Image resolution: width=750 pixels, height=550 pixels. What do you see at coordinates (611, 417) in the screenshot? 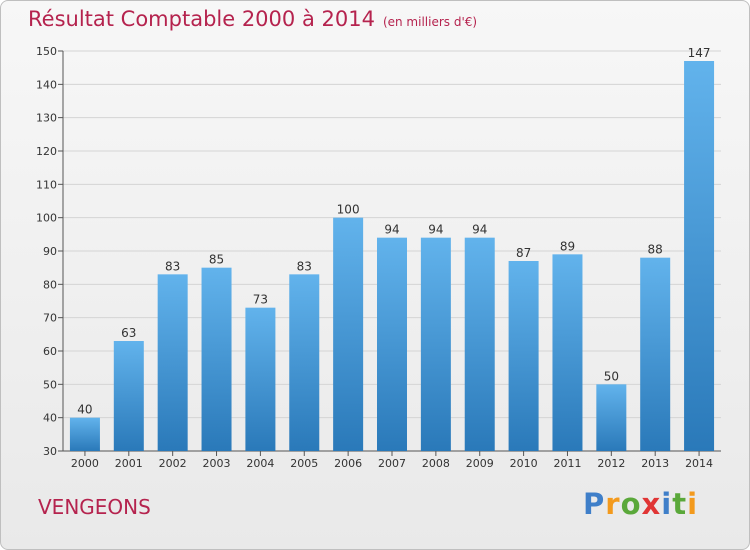
I see `bar-2012` at bounding box center [611, 417].